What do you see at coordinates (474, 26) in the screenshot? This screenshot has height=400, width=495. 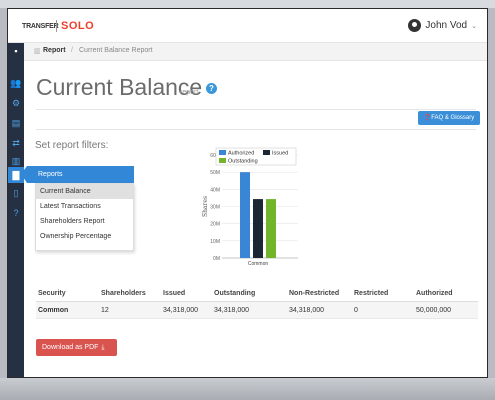 I see `chevron-down-icon: ⌄` at bounding box center [474, 26].